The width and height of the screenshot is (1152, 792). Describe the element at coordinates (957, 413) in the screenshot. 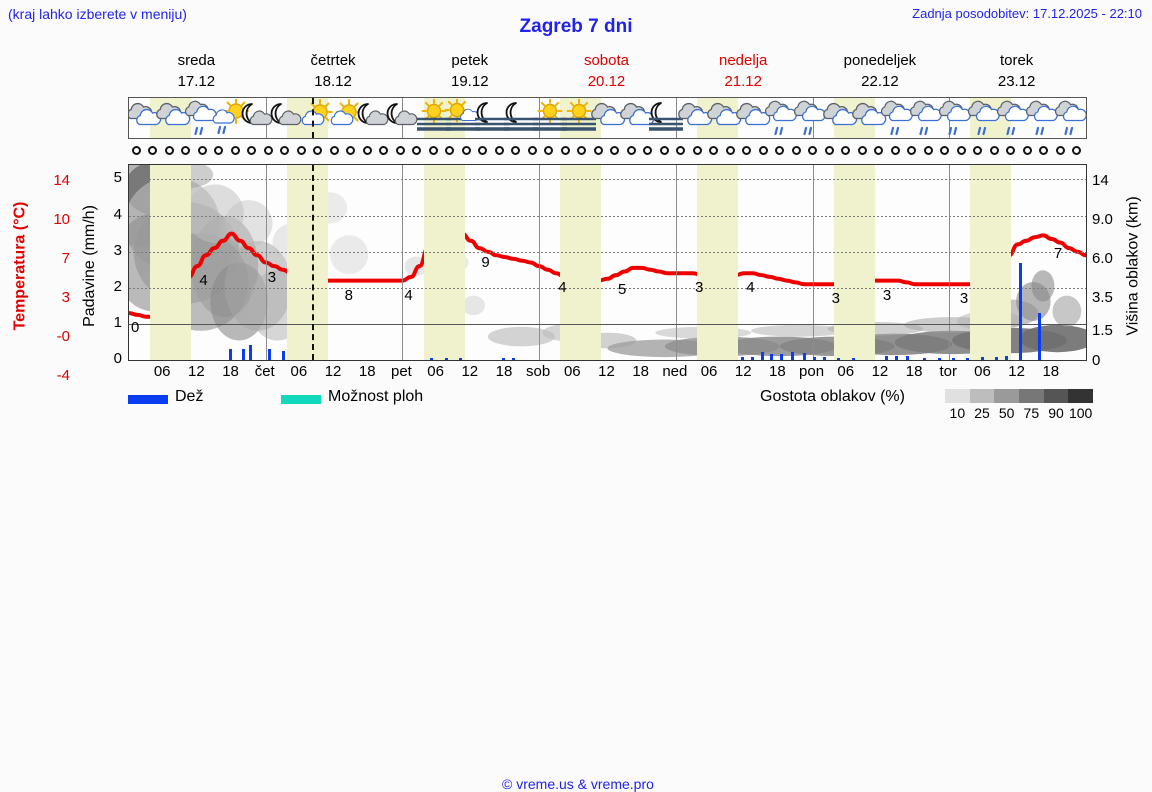

I see `cloud-density-tick: 10` at that location.